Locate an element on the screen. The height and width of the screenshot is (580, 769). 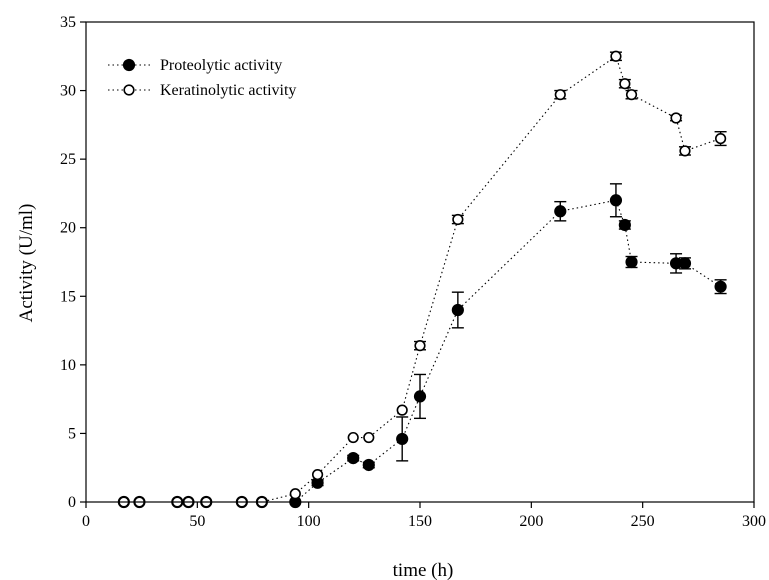
y-axis-title: Activity (U/ml) is located at coordinates (26, 263).